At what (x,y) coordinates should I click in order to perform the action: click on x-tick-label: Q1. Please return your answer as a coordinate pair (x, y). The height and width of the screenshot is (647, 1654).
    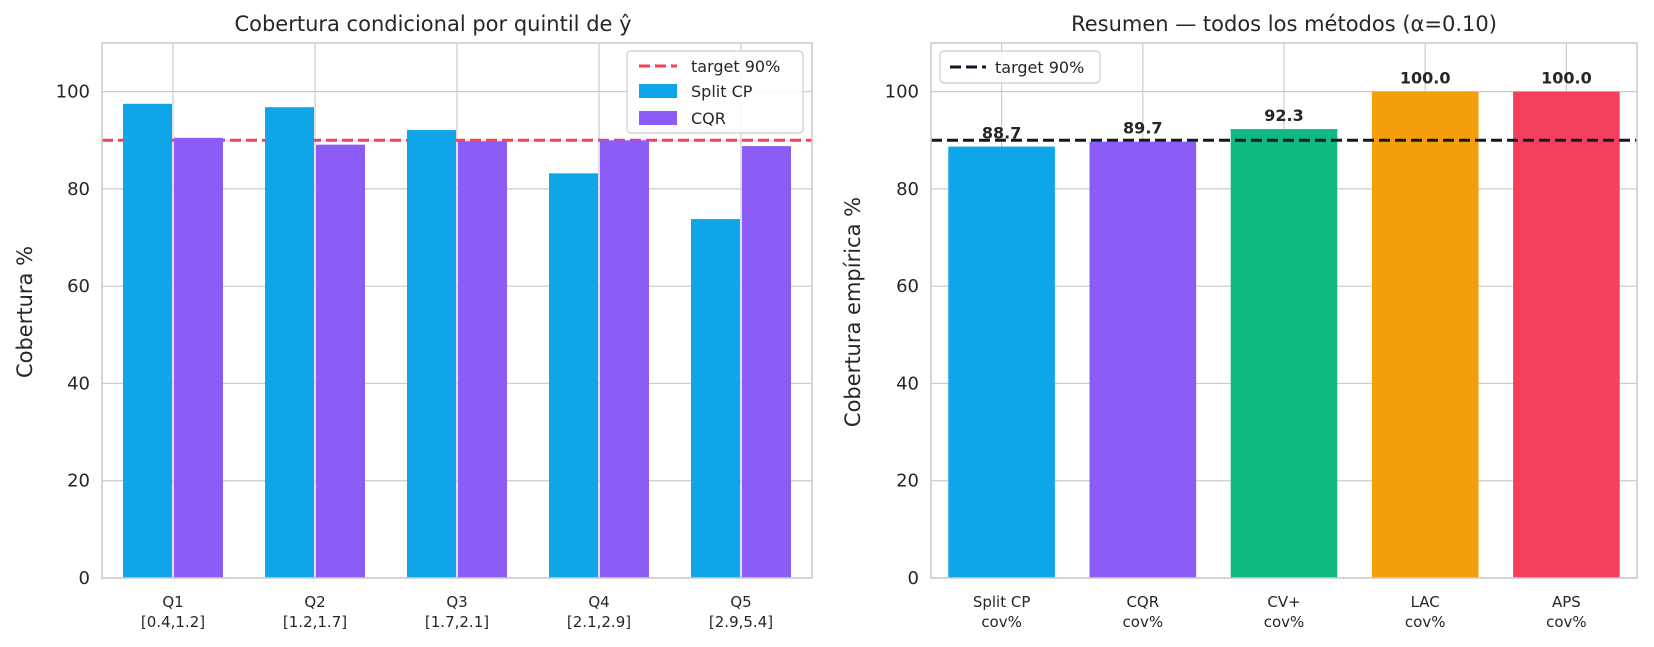
    Looking at the image, I should click on (172, 602).